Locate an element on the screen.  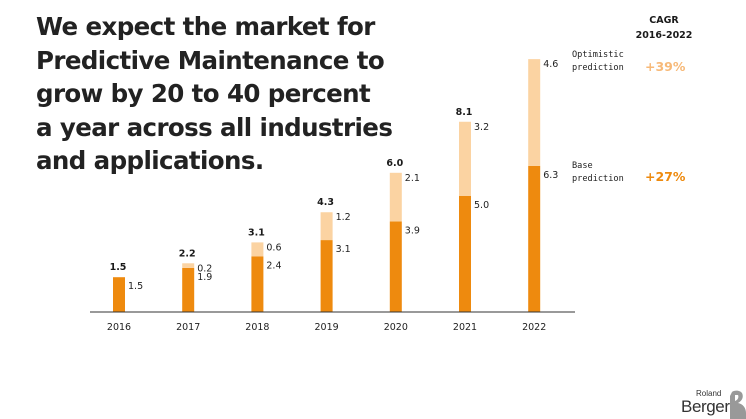
label-base-2018: 2.4 is located at coordinates (273, 265).